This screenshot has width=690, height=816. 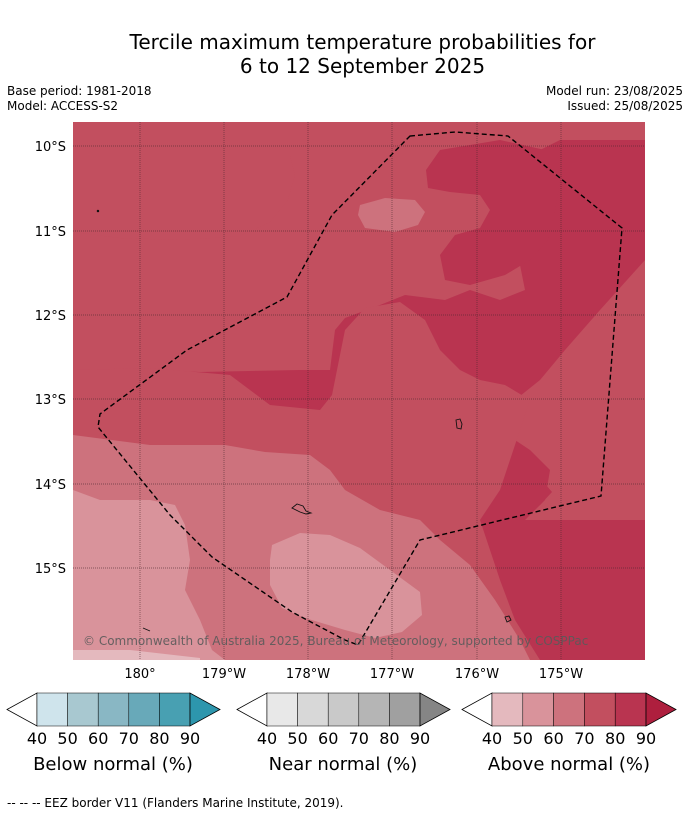 What do you see at coordinates (67, 738) in the screenshot?
I see `legend-below-tick-50: 50` at bounding box center [67, 738].